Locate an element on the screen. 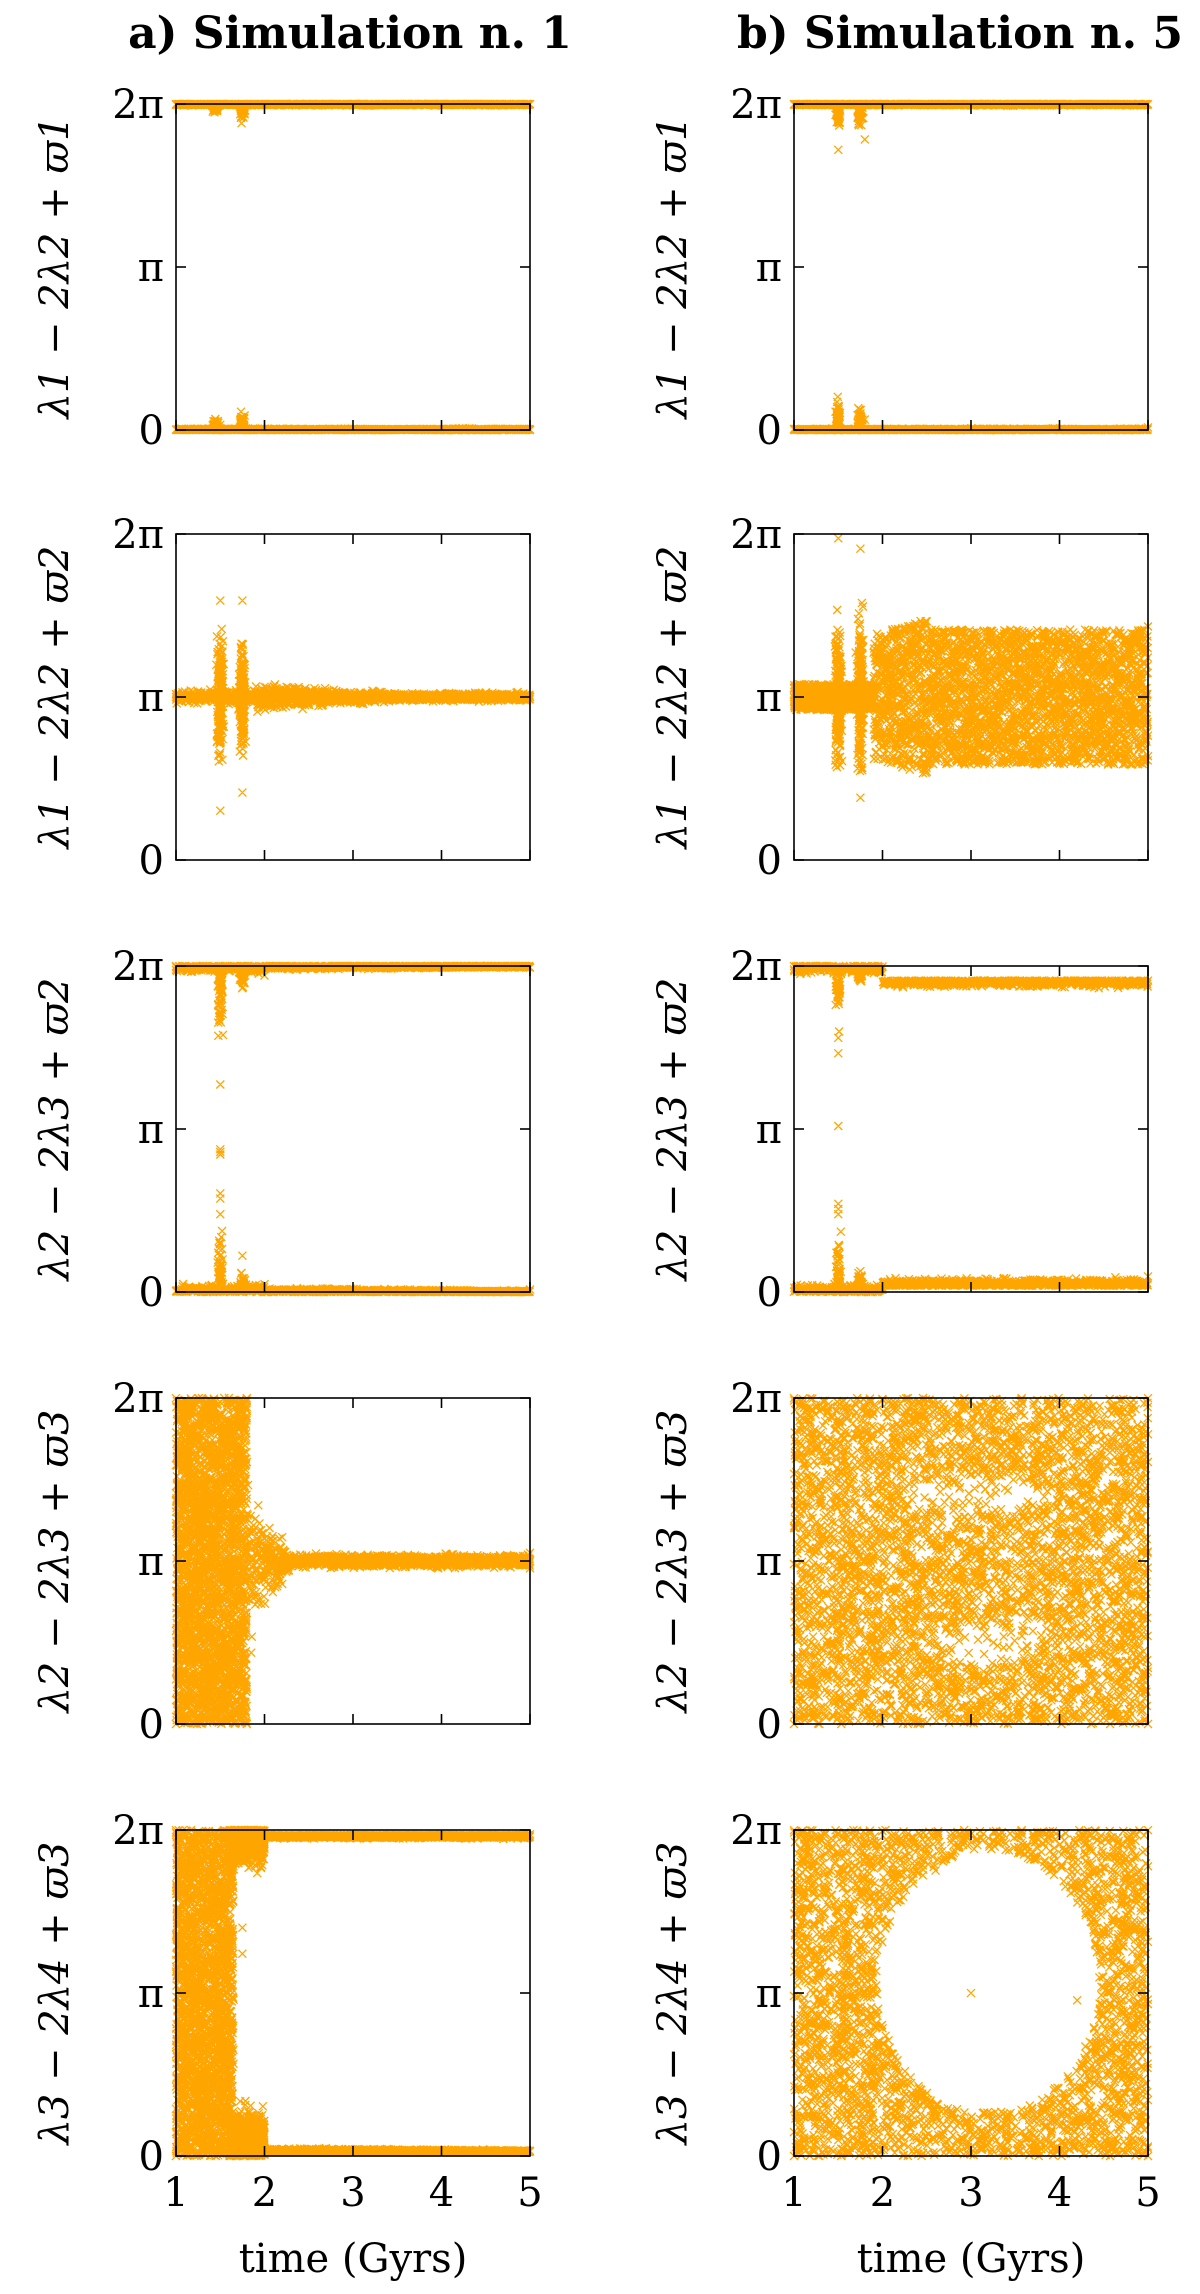 This screenshot has height=2294, width=1200. panel-b-row-3: 0 π 2π λ2 − 2λ3 + ϖ2 is located at coordinates (901, 1130).